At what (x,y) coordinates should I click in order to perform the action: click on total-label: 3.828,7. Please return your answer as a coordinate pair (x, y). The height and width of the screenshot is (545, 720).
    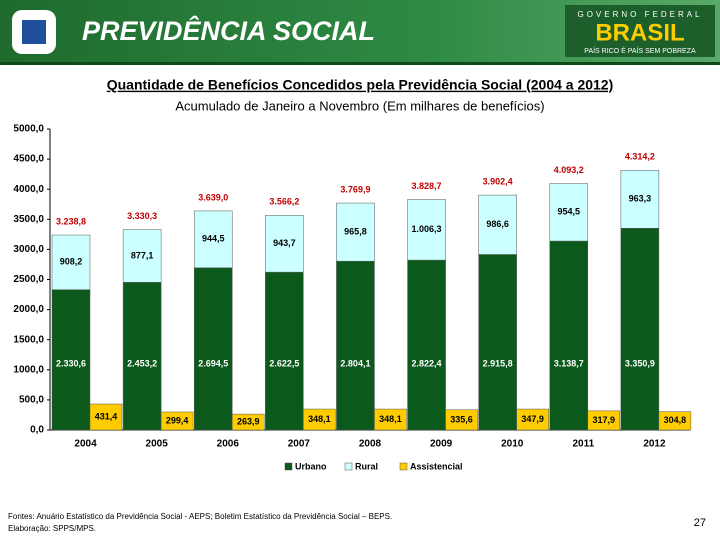
    Looking at the image, I should click on (427, 186).